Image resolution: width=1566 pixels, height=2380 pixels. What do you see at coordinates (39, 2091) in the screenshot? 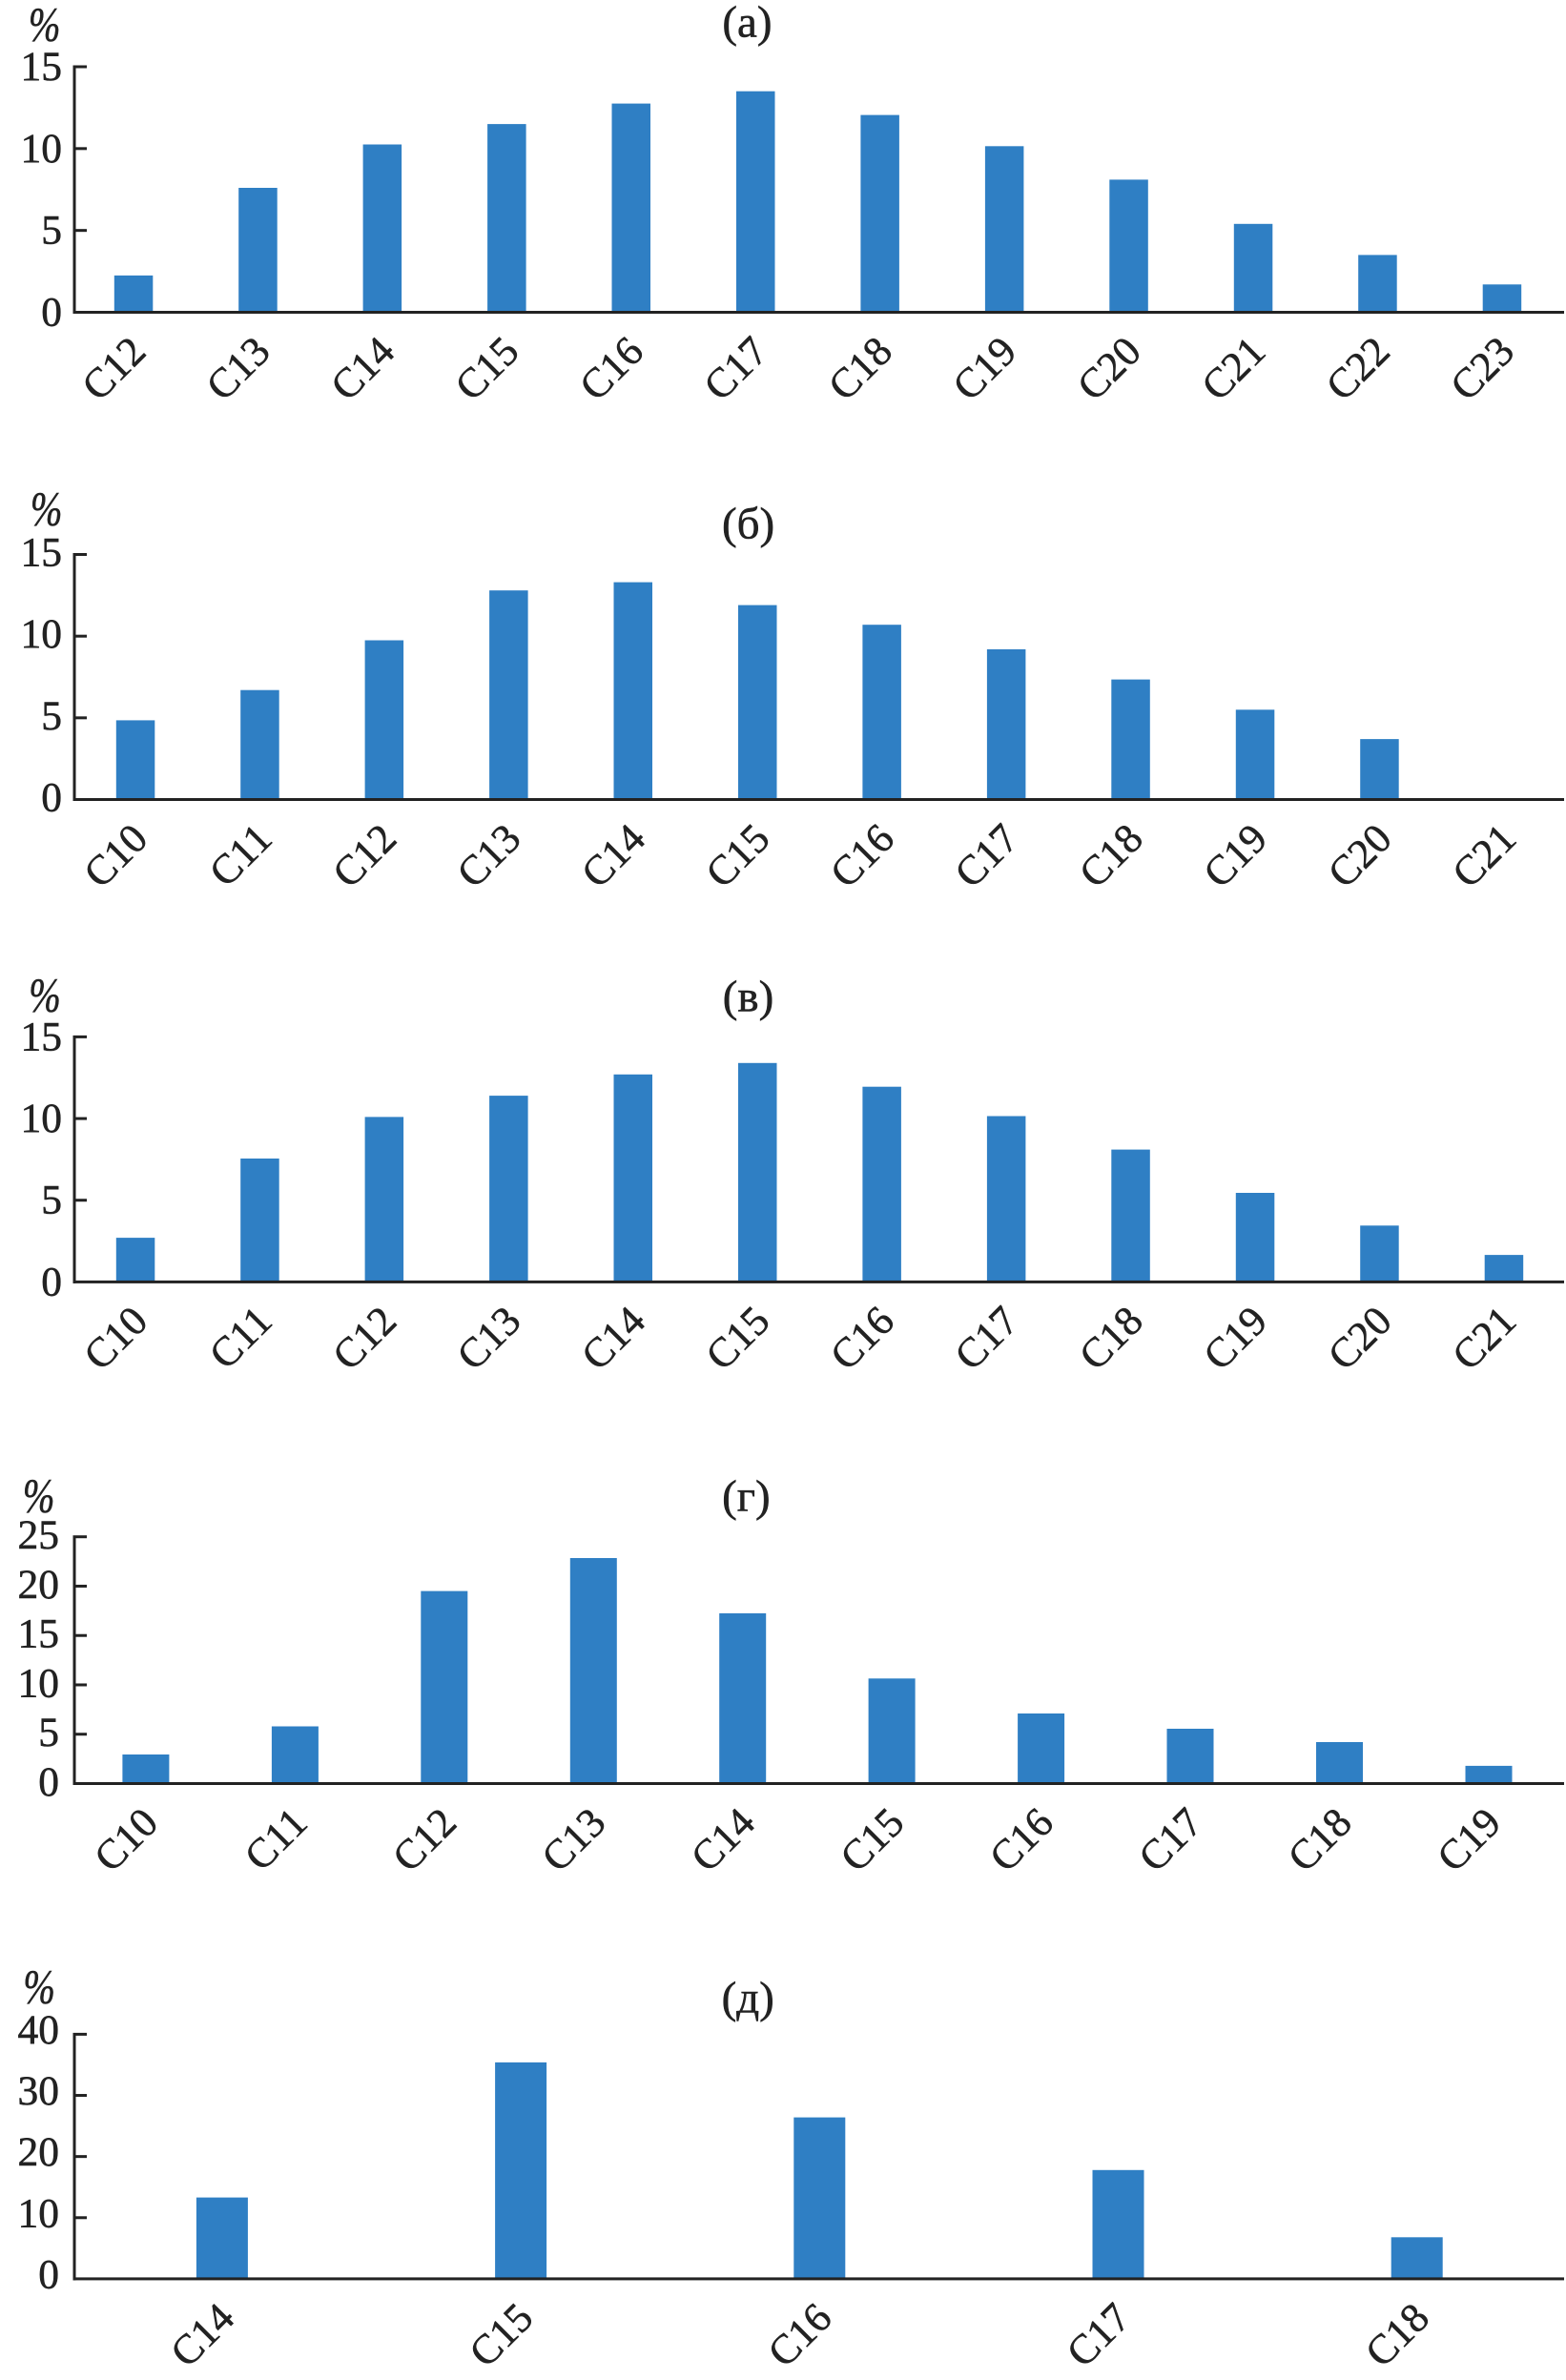
I see `svg-text: 30` at bounding box center [39, 2091].